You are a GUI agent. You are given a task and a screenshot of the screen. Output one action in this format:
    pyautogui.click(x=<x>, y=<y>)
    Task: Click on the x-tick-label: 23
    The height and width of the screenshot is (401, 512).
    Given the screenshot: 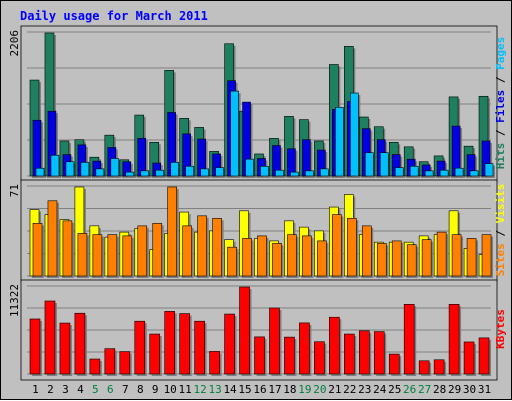 What is the action you would take?
    pyautogui.click(x=364, y=389)
    